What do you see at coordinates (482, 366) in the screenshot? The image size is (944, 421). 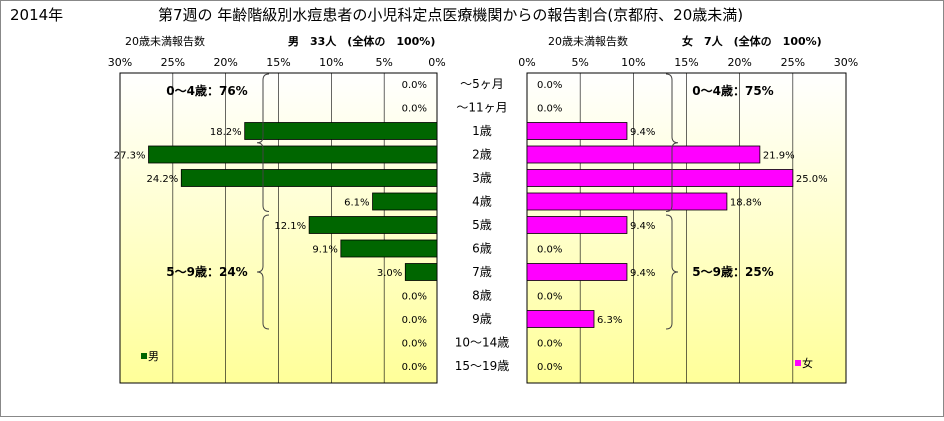 I see `category-label: 15～19歳` at bounding box center [482, 366].